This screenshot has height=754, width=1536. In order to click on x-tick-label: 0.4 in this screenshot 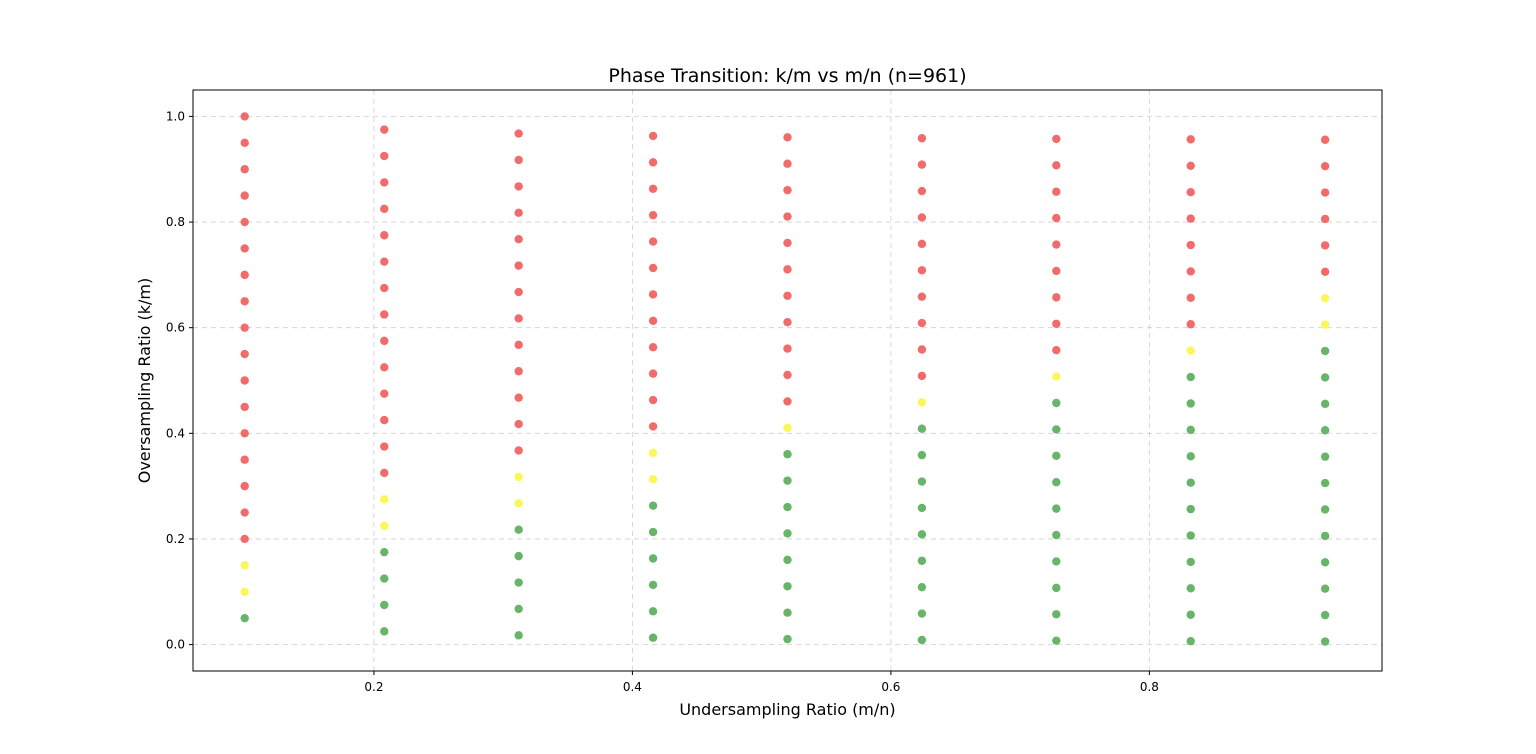, I will do `click(632, 687)`.